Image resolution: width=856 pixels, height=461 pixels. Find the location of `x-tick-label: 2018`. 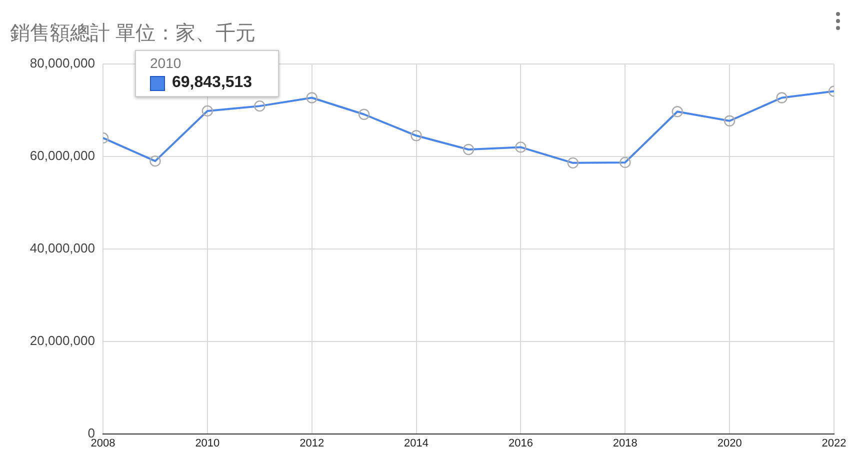

x-tick-label: 2018 is located at coordinates (625, 443).